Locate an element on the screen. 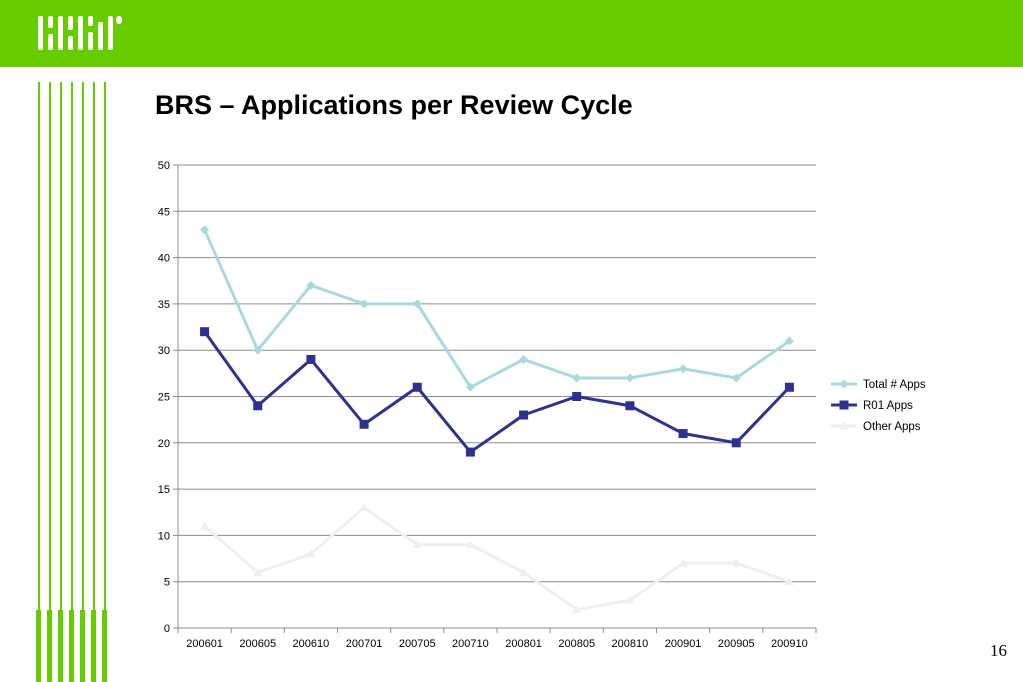 The height and width of the screenshot is (682, 1023). x-tick-label: 200805 is located at coordinates (576, 644).